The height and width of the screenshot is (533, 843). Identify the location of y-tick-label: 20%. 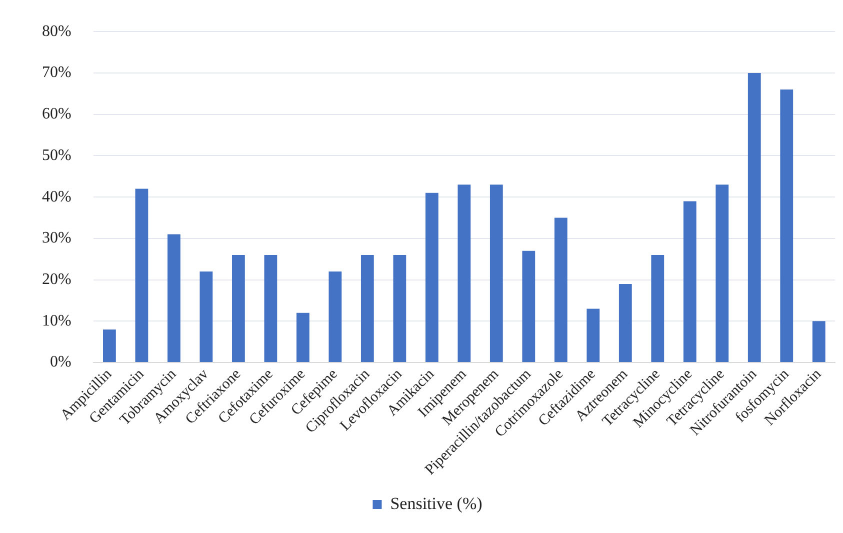
(57, 279).